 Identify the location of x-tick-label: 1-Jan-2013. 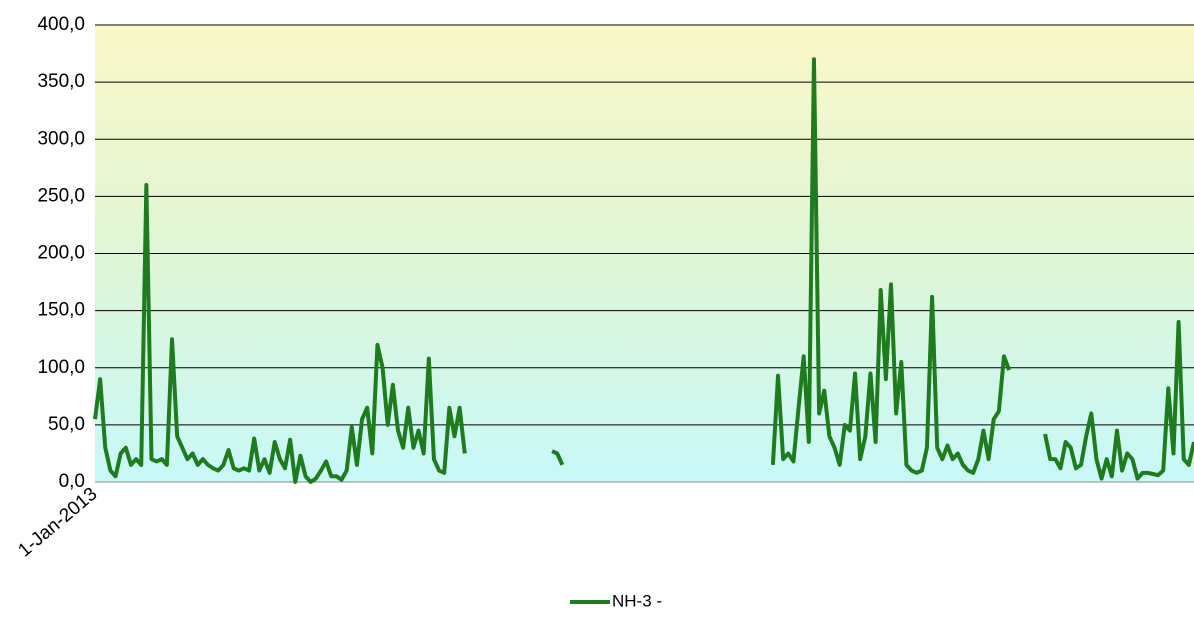
(57, 523).